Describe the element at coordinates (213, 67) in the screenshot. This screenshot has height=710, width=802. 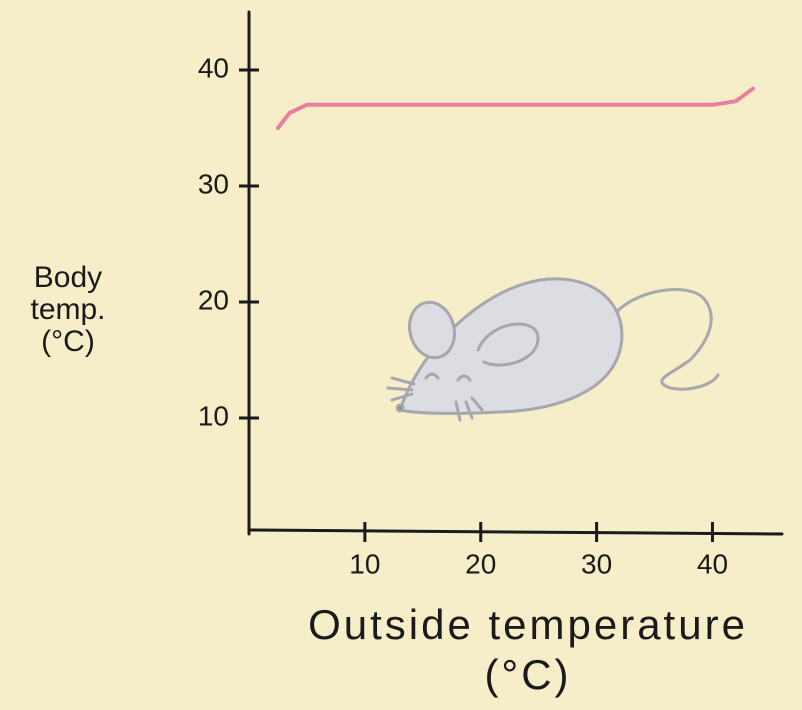
I see `y-tick-label: 40` at that location.